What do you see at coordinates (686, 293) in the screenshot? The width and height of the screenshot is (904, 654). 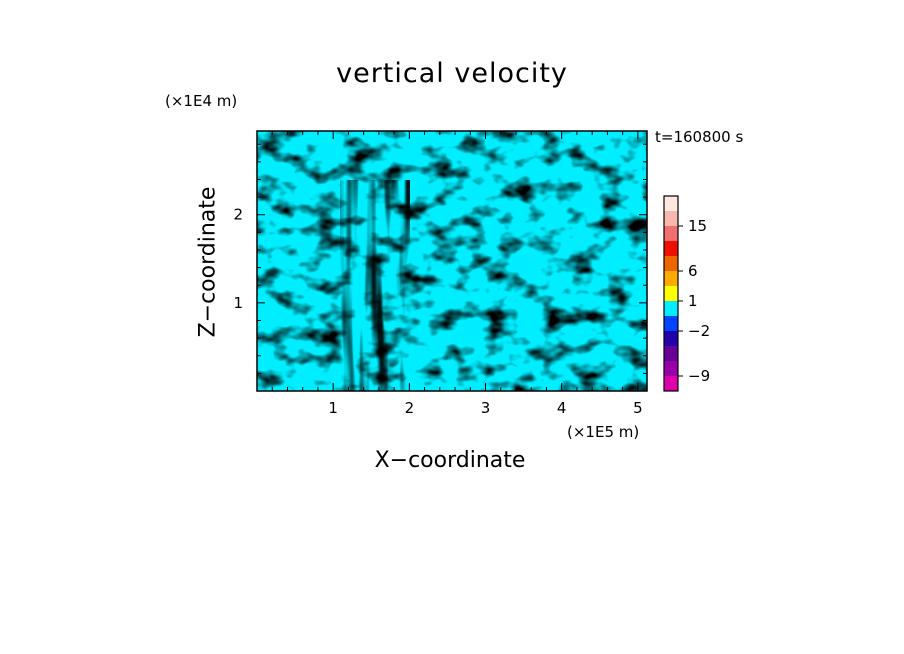 I see `colorbar: 15 6 1 −2 −9` at bounding box center [686, 293].